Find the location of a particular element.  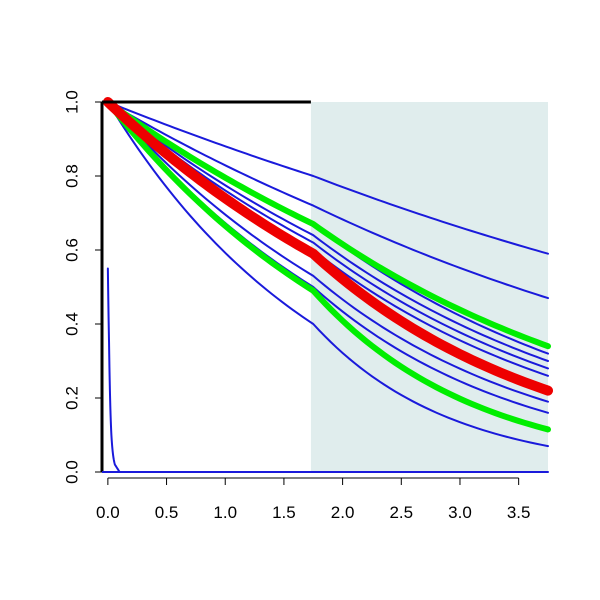

x-tick-label: 0.5 is located at coordinates (167, 512).